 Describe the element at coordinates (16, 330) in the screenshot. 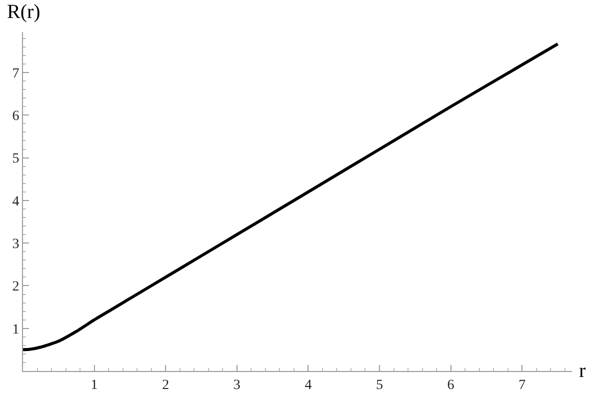

I see `y-tick-label: 1` at that location.